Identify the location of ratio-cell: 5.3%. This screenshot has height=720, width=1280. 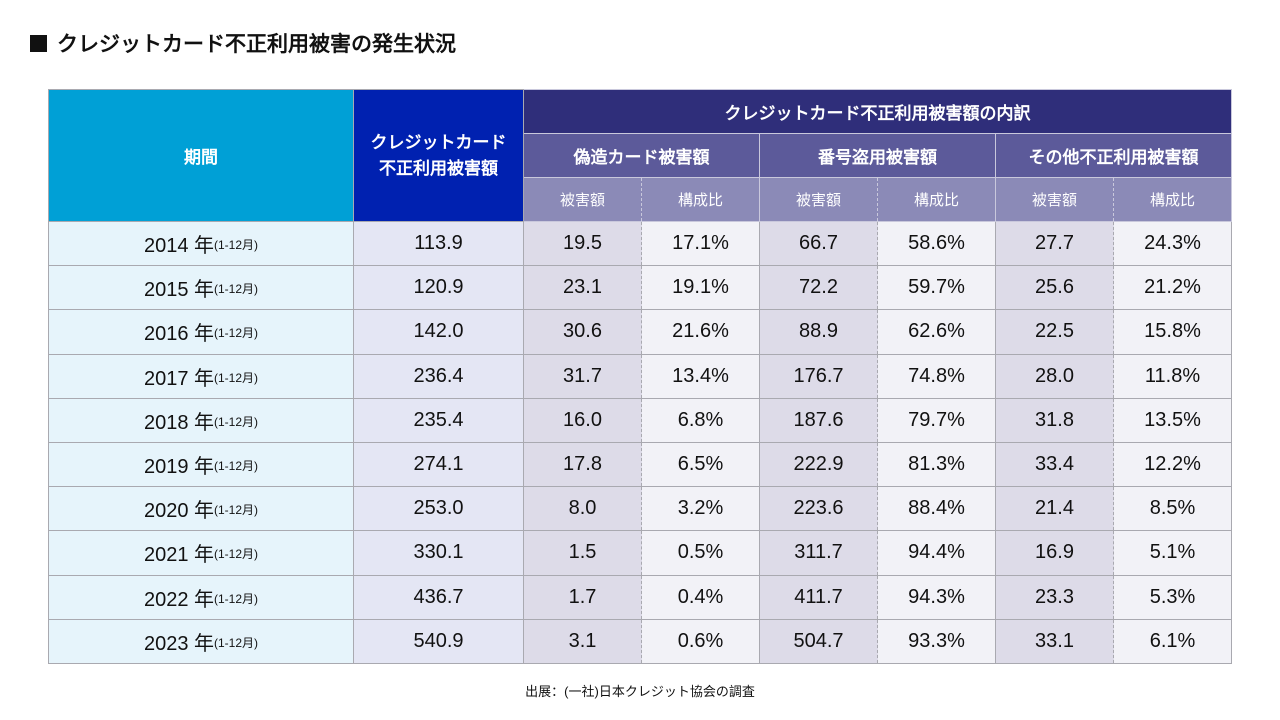
(1172, 597).